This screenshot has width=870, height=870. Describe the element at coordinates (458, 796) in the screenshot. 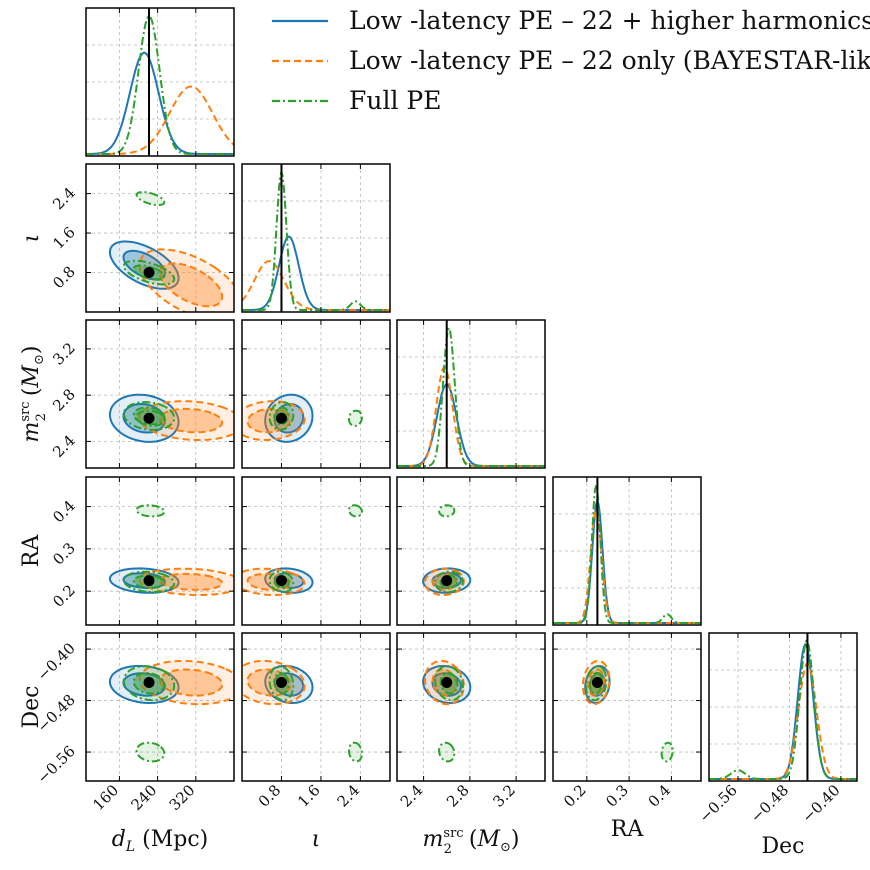

I see `x-tick-label: 2.8` at that location.